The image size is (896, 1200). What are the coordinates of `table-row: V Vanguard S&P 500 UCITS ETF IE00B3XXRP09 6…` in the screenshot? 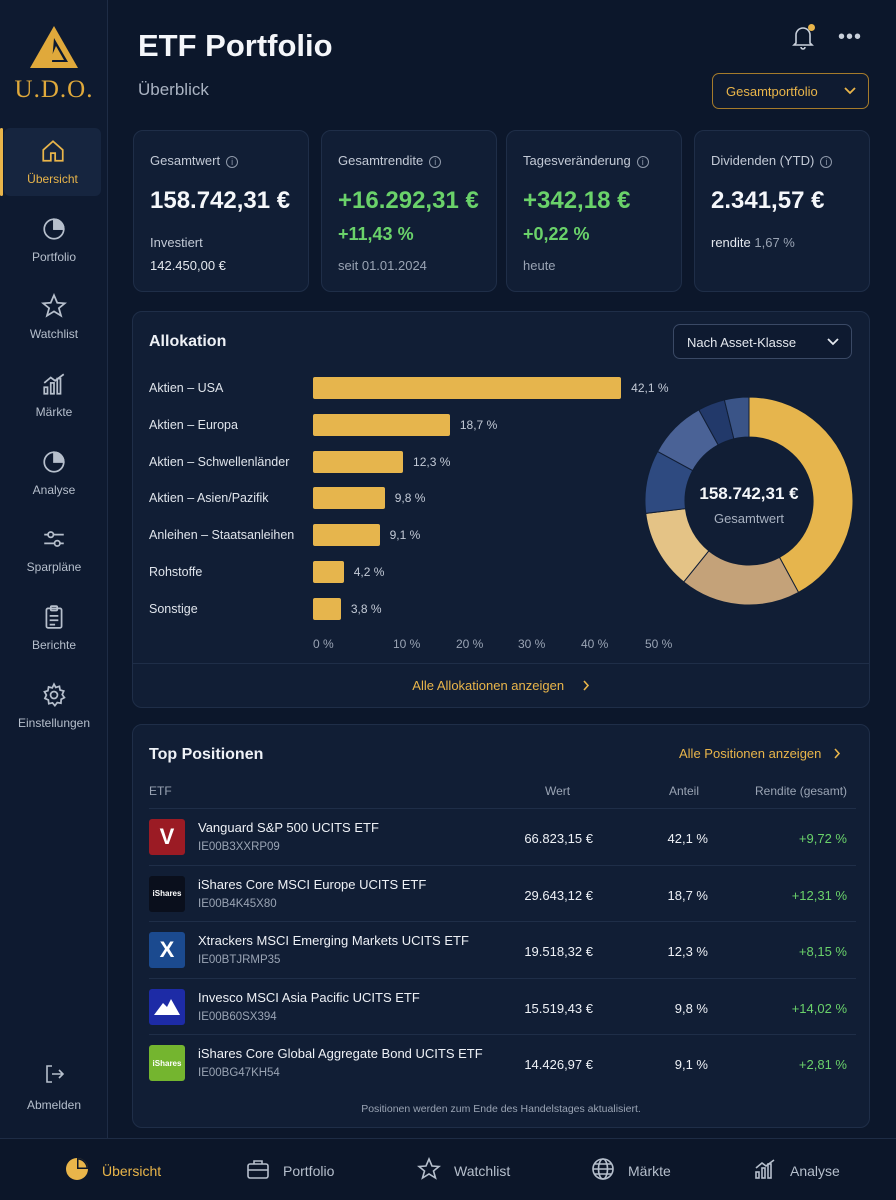 It's located at (502, 836).